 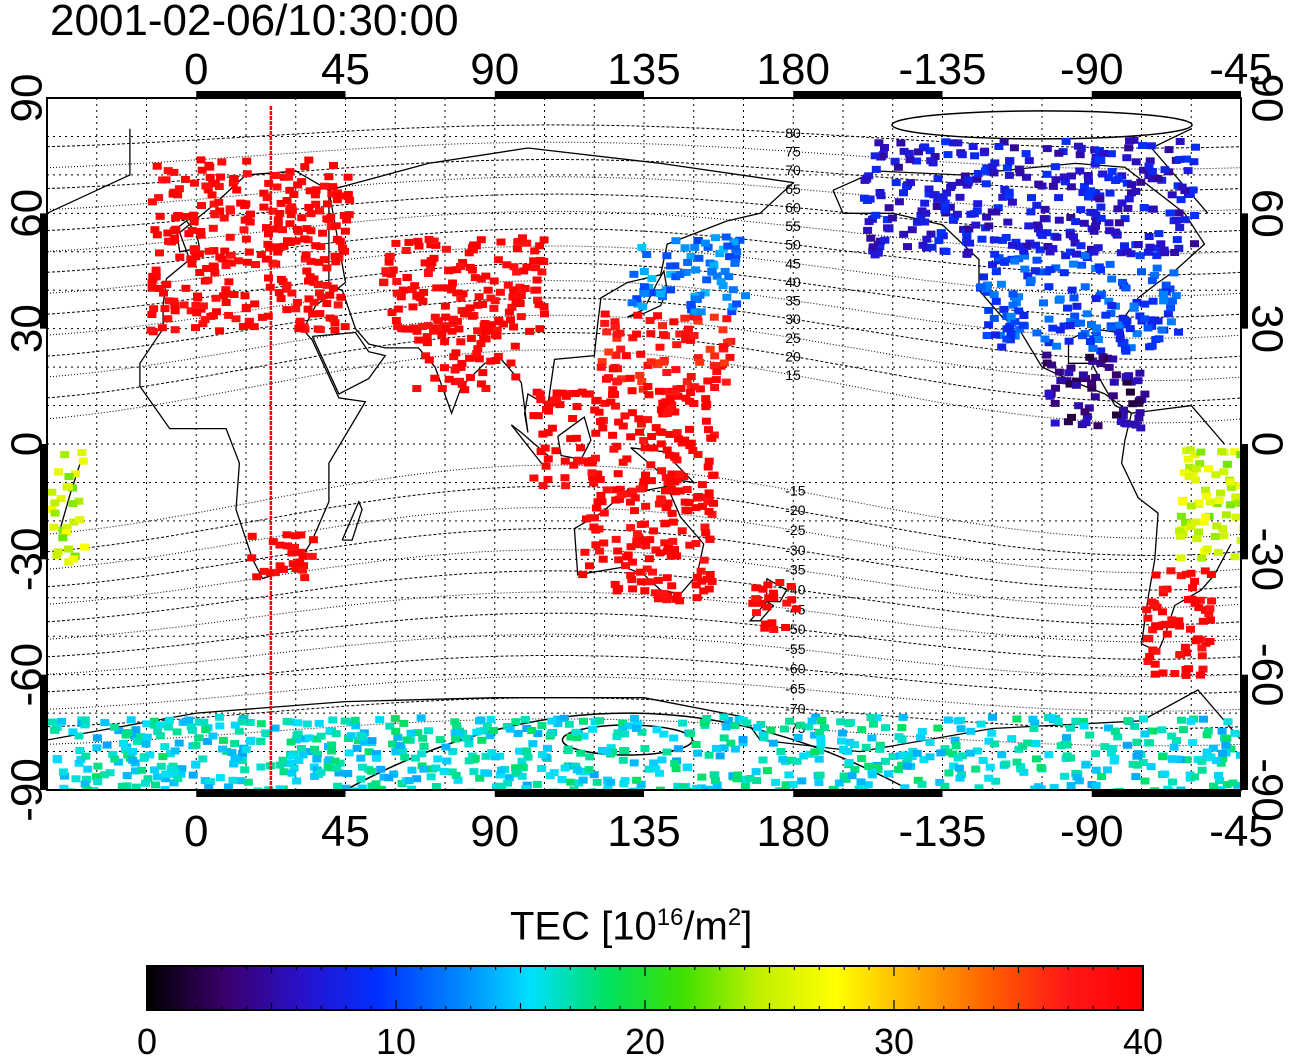 I want to click on x-tick-label-top: -45, so click(x=1241, y=69).